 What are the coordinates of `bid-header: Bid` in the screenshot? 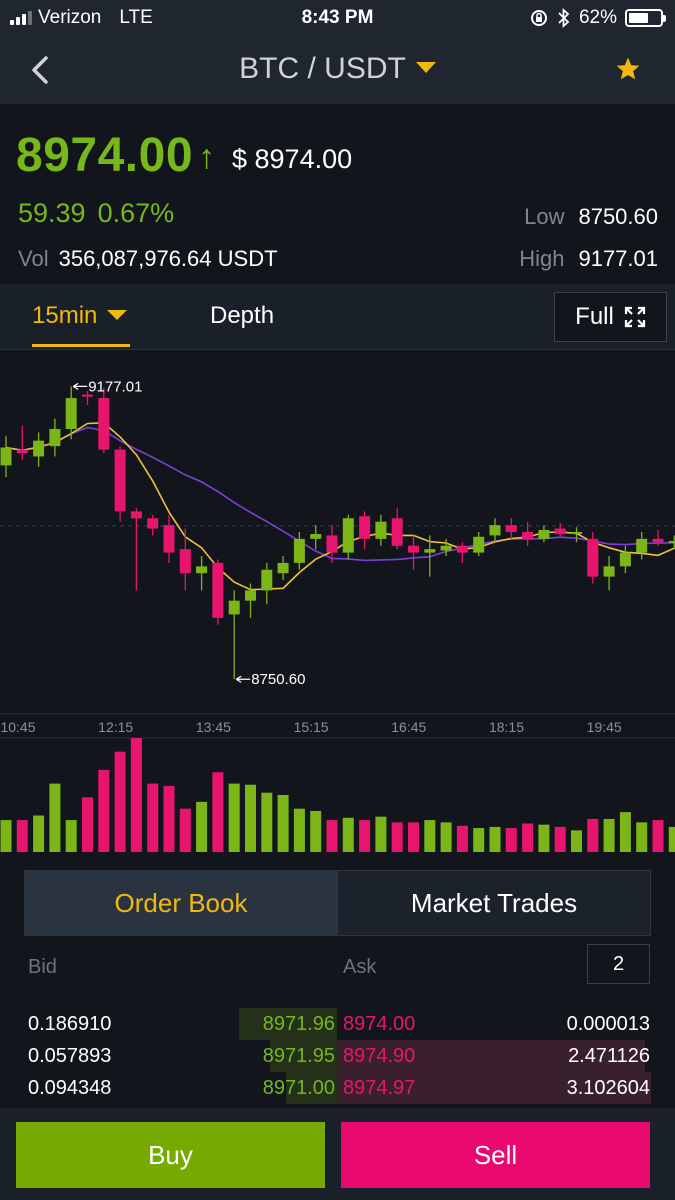 It's located at (42, 967).